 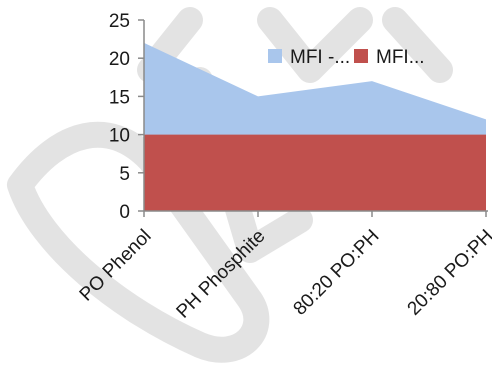 I want to click on y-tick-label: 5, so click(x=124, y=174).